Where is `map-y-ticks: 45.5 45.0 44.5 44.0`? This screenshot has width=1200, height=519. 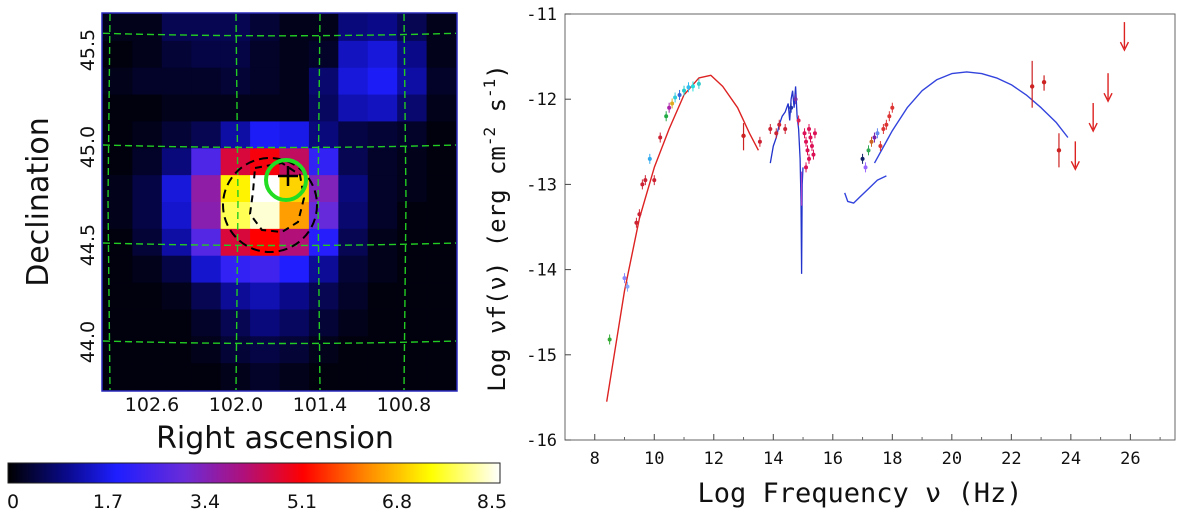
map-y-ticks: 45.5 45.0 44.5 44.0 is located at coordinates (88, 196).